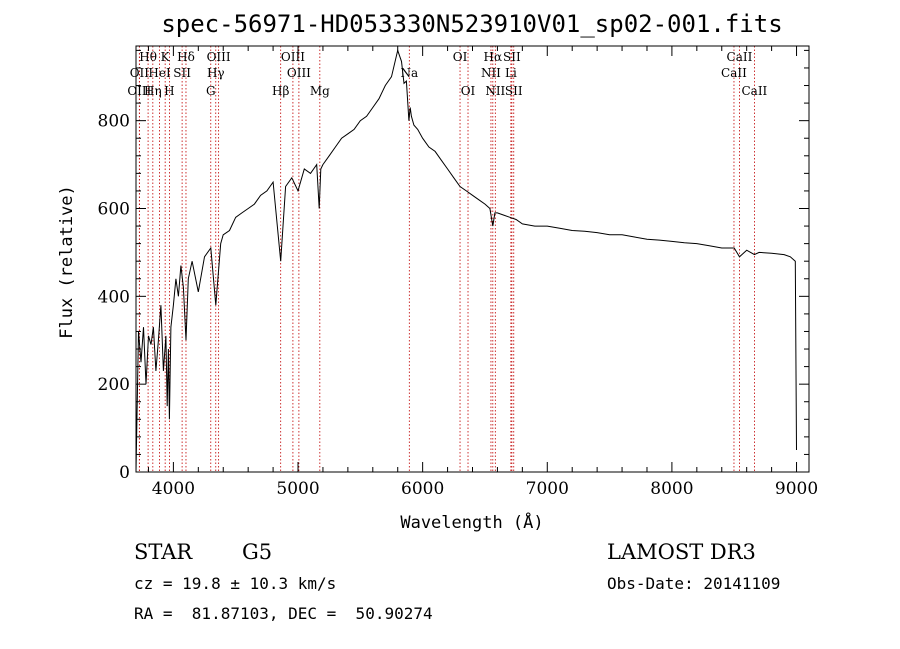 The width and height of the screenshot is (900, 649). What do you see at coordinates (114, 297) in the screenshot?
I see `y-tick-label: 400` at bounding box center [114, 297].